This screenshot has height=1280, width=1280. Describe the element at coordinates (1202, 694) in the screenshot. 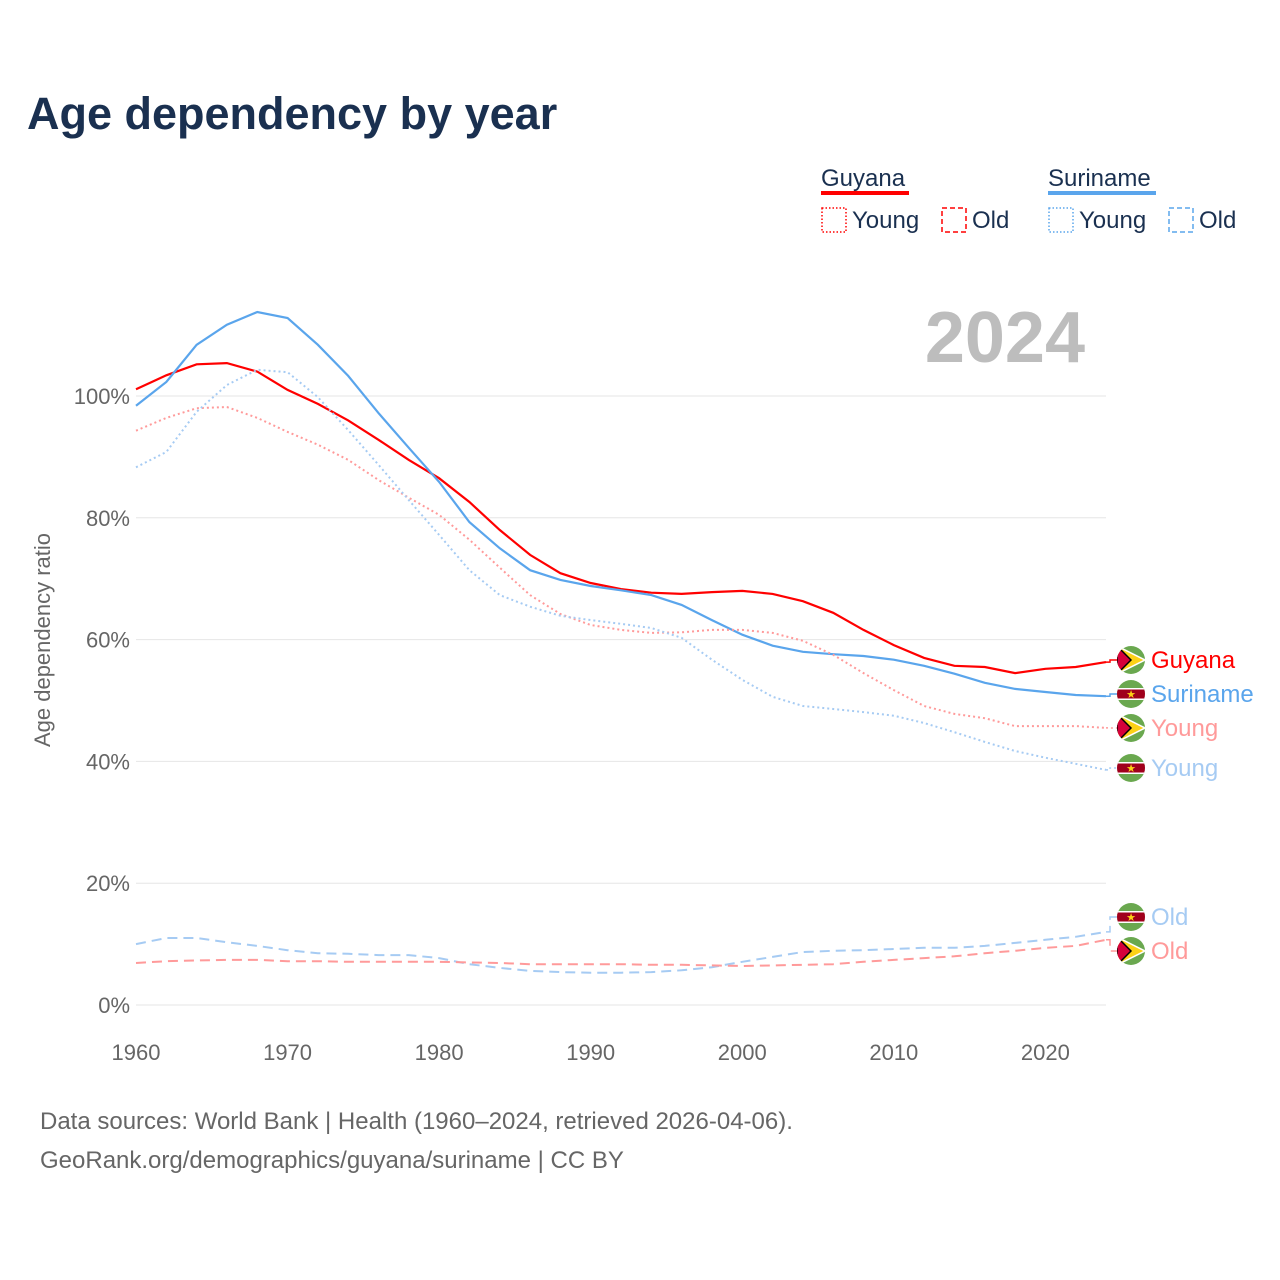

I see `series-end-label: Suriname` at that location.